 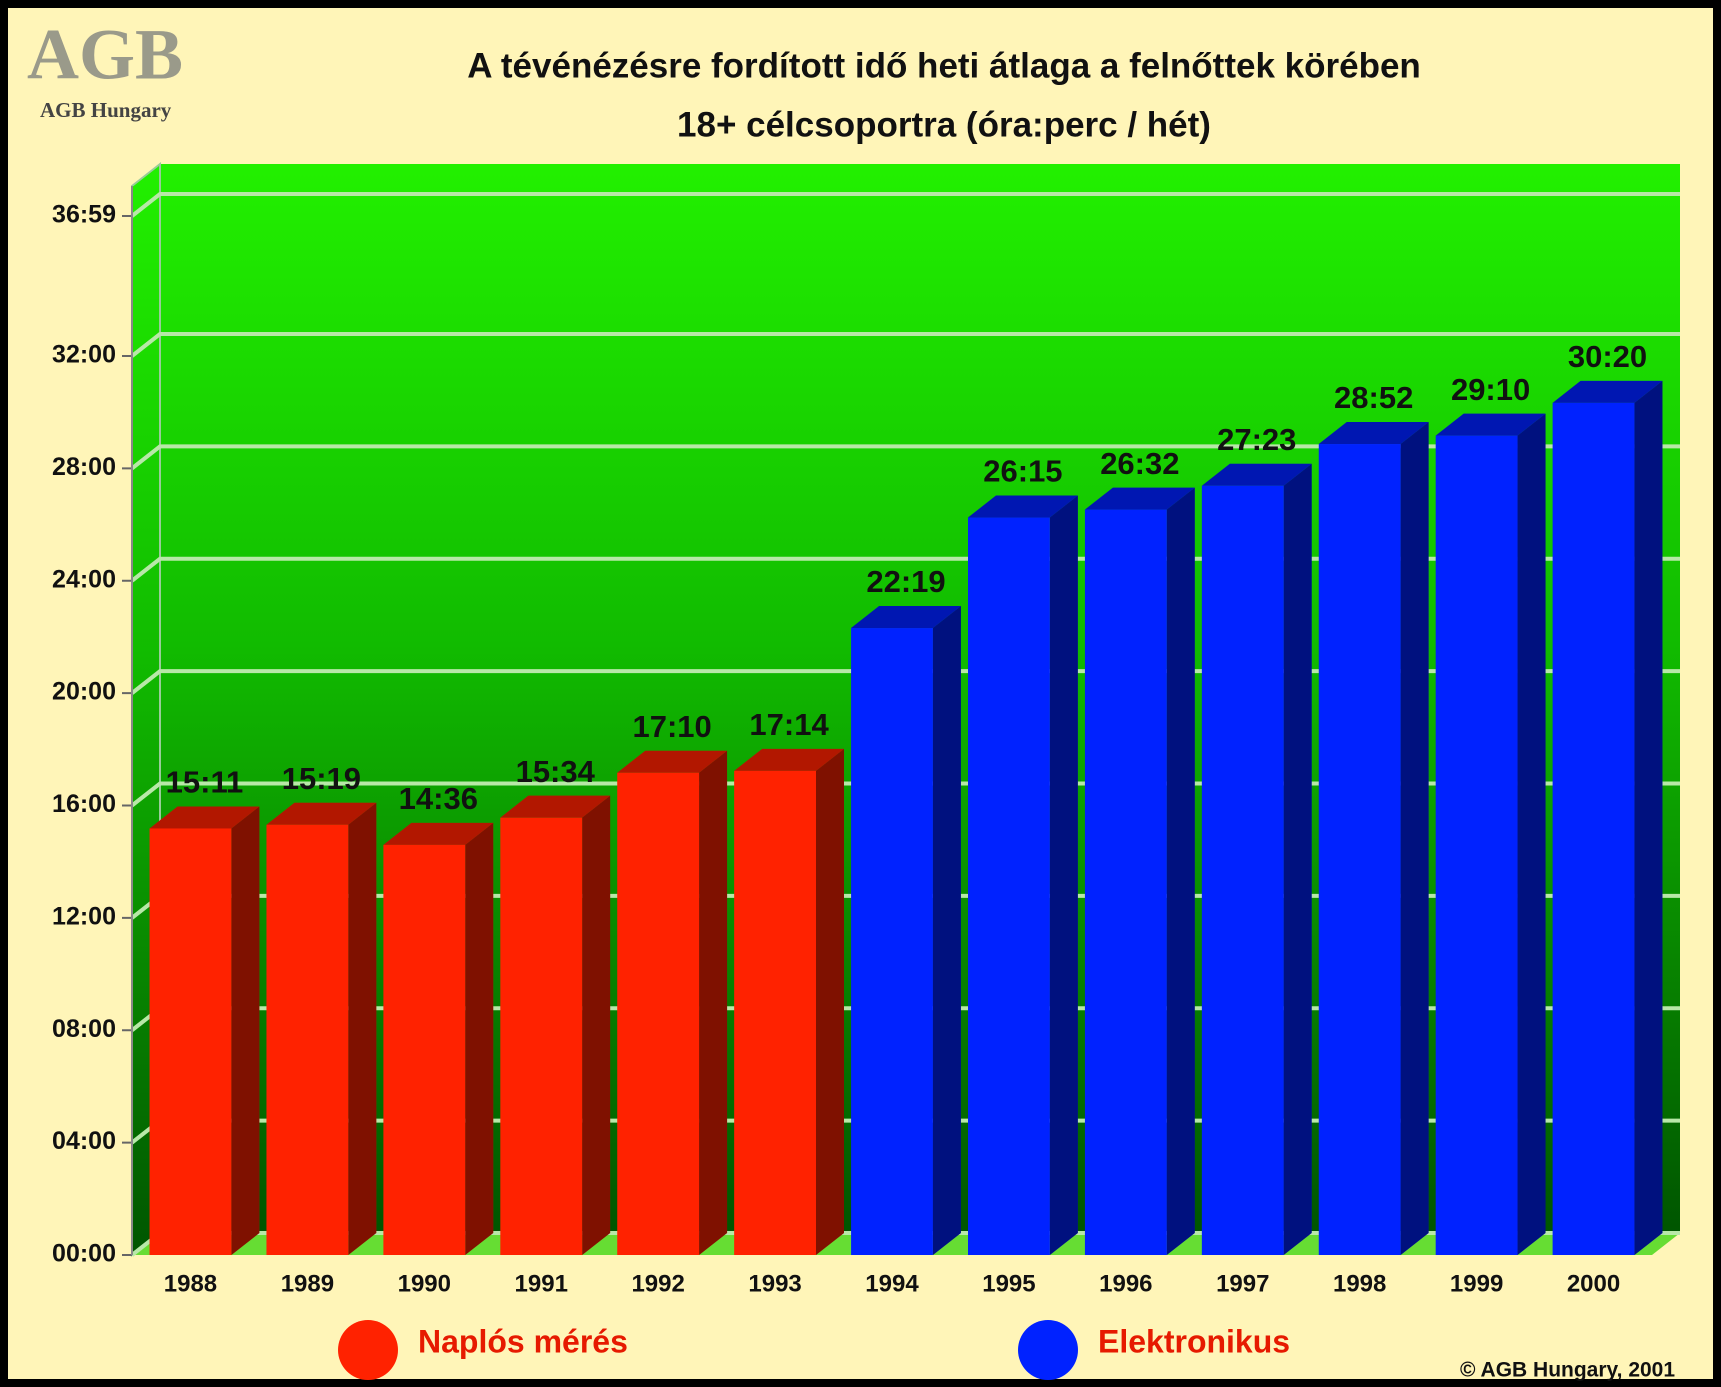 I want to click on x-tick-label: 1989, so click(x=307, y=1283).